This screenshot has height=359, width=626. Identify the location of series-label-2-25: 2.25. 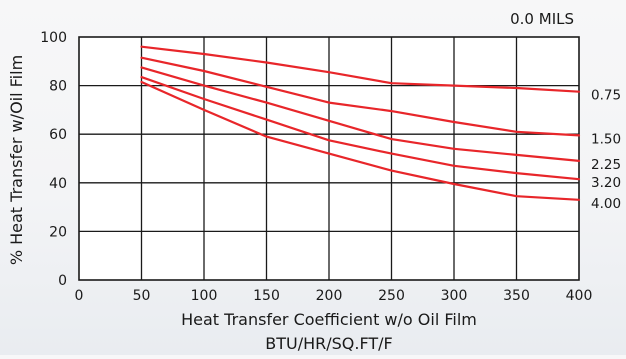
(606, 165).